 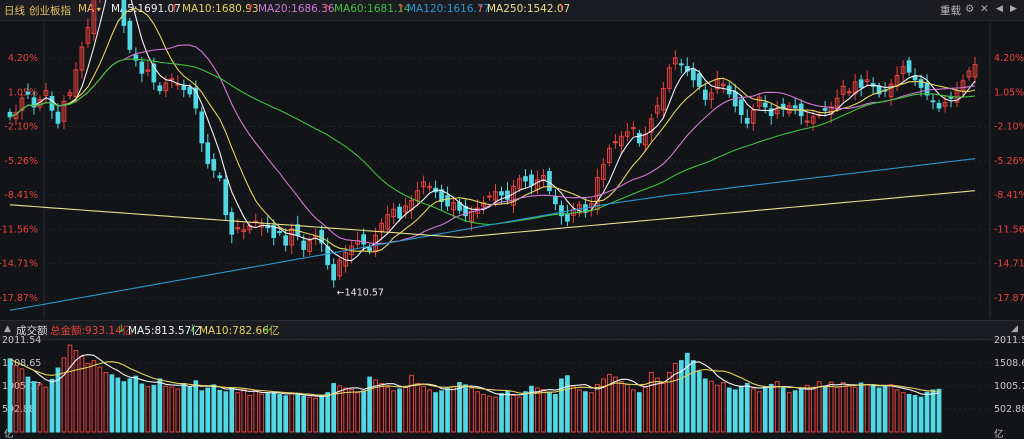 I want to click on volume-axis-tick-label: 1005.77, so click(x=21, y=386).